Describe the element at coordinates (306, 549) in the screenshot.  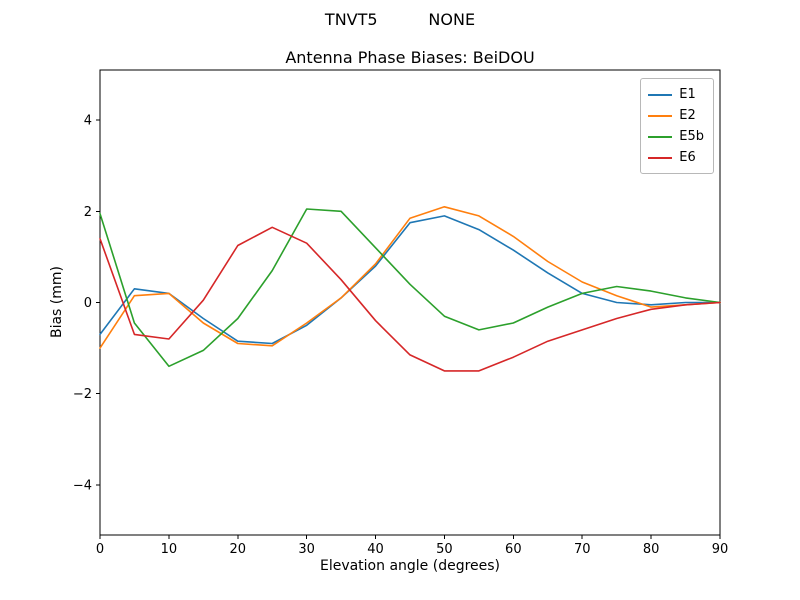
I see `x-tick-label: 30` at that location.